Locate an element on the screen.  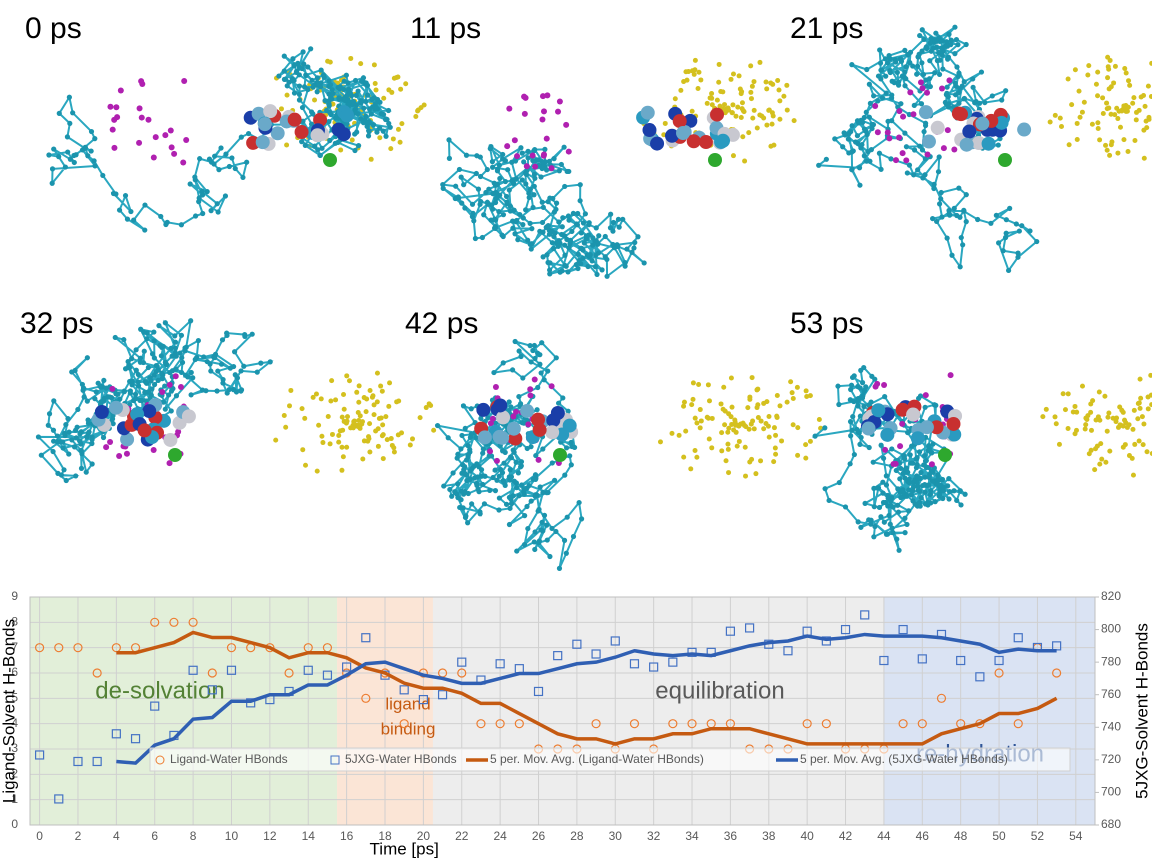
x-tick-label: 22 is located at coordinates (462, 836).